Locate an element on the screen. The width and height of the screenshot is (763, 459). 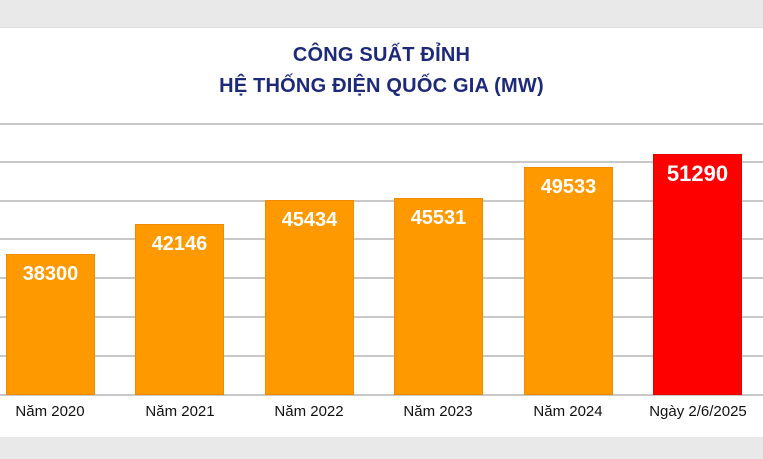
x-tick-label: Năm 2022 is located at coordinates (309, 411).